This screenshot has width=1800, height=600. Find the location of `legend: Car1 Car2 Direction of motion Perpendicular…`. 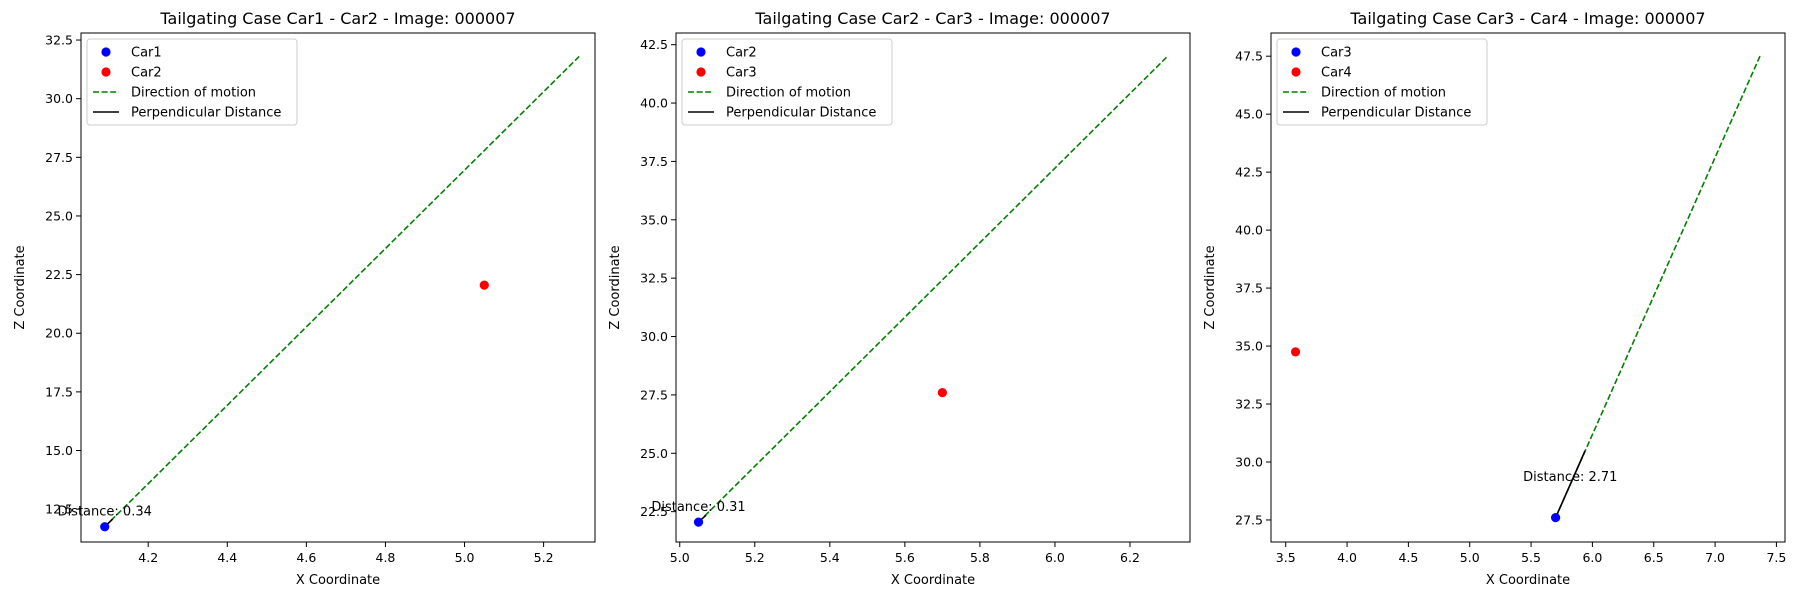

legend: Car1 Car2 Direction of motion Perpendicular… is located at coordinates (192, 82).